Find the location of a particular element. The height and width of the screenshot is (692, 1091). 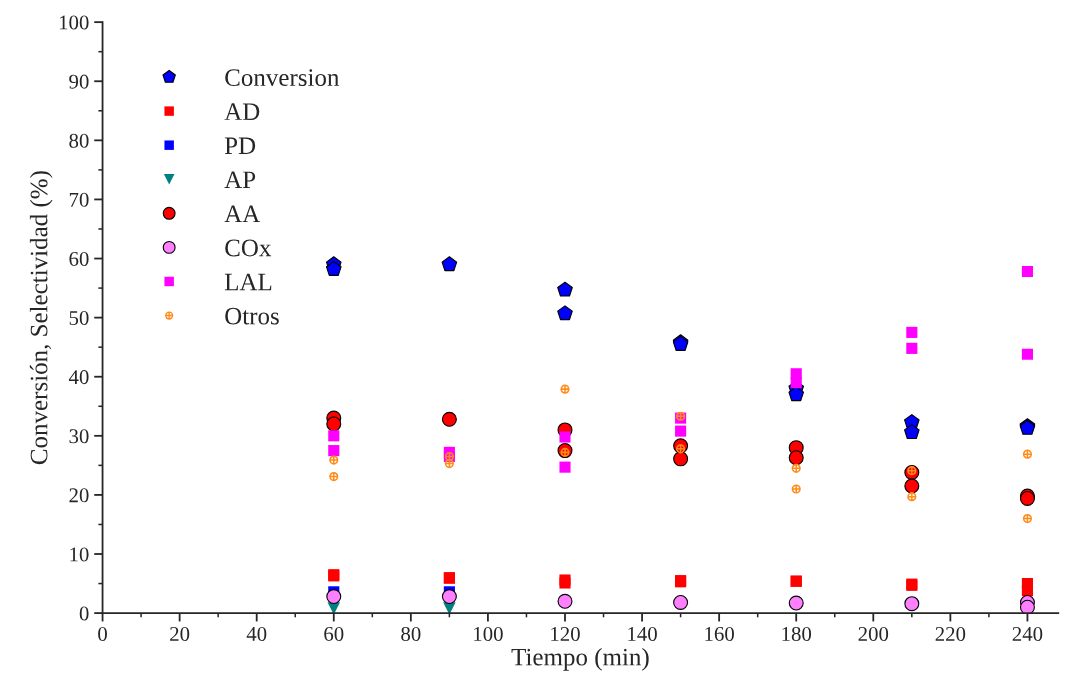

legend-label: AA is located at coordinates (242, 214).